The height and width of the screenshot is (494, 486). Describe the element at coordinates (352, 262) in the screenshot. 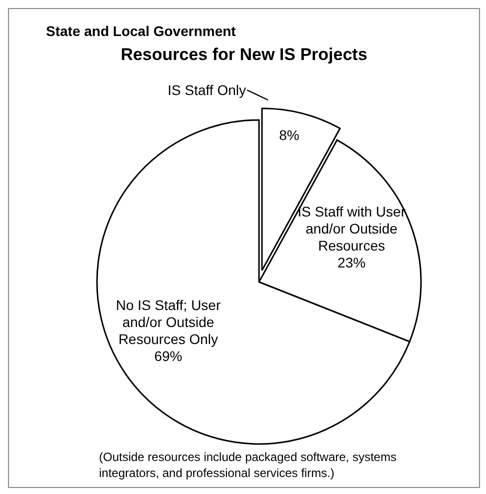

I see `data-label: 23%` at that location.